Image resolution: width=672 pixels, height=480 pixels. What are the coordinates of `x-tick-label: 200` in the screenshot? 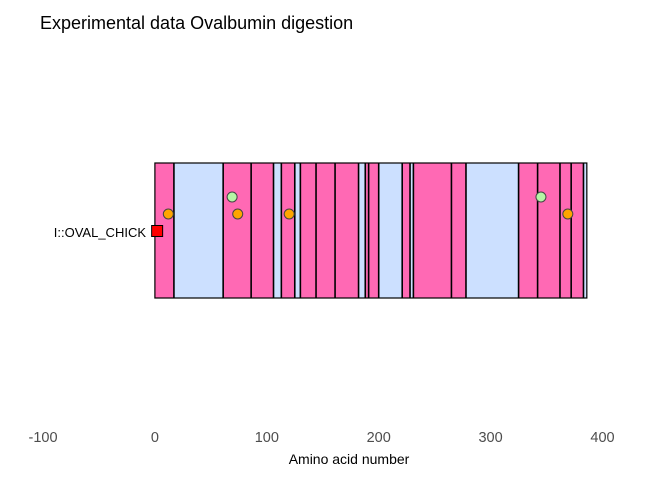 It's located at (379, 438).